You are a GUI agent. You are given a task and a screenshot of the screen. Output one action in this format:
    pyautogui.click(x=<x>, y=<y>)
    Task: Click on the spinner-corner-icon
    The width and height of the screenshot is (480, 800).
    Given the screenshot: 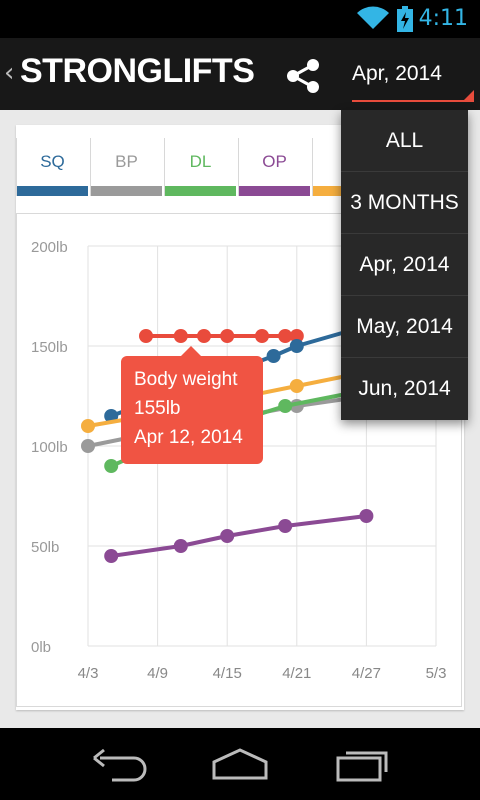 What is the action you would take?
    pyautogui.click(x=468, y=96)
    